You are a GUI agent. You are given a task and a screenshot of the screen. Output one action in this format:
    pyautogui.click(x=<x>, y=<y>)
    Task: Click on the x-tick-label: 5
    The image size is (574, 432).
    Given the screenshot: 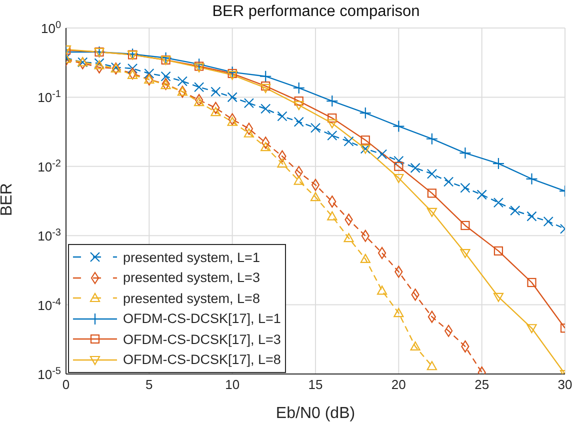 What is the action you would take?
    pyautogui.click(x=149, y=384)
    